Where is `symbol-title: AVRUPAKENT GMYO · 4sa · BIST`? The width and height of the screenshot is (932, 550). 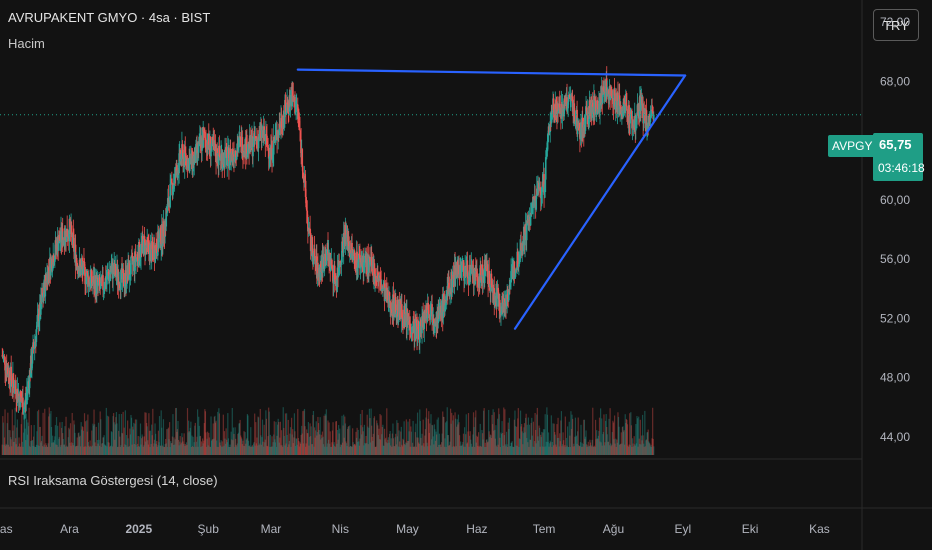
symbol-title: AVRUPAKENT GMYO · 4sa · BIST is located at coordinates (109, 17).